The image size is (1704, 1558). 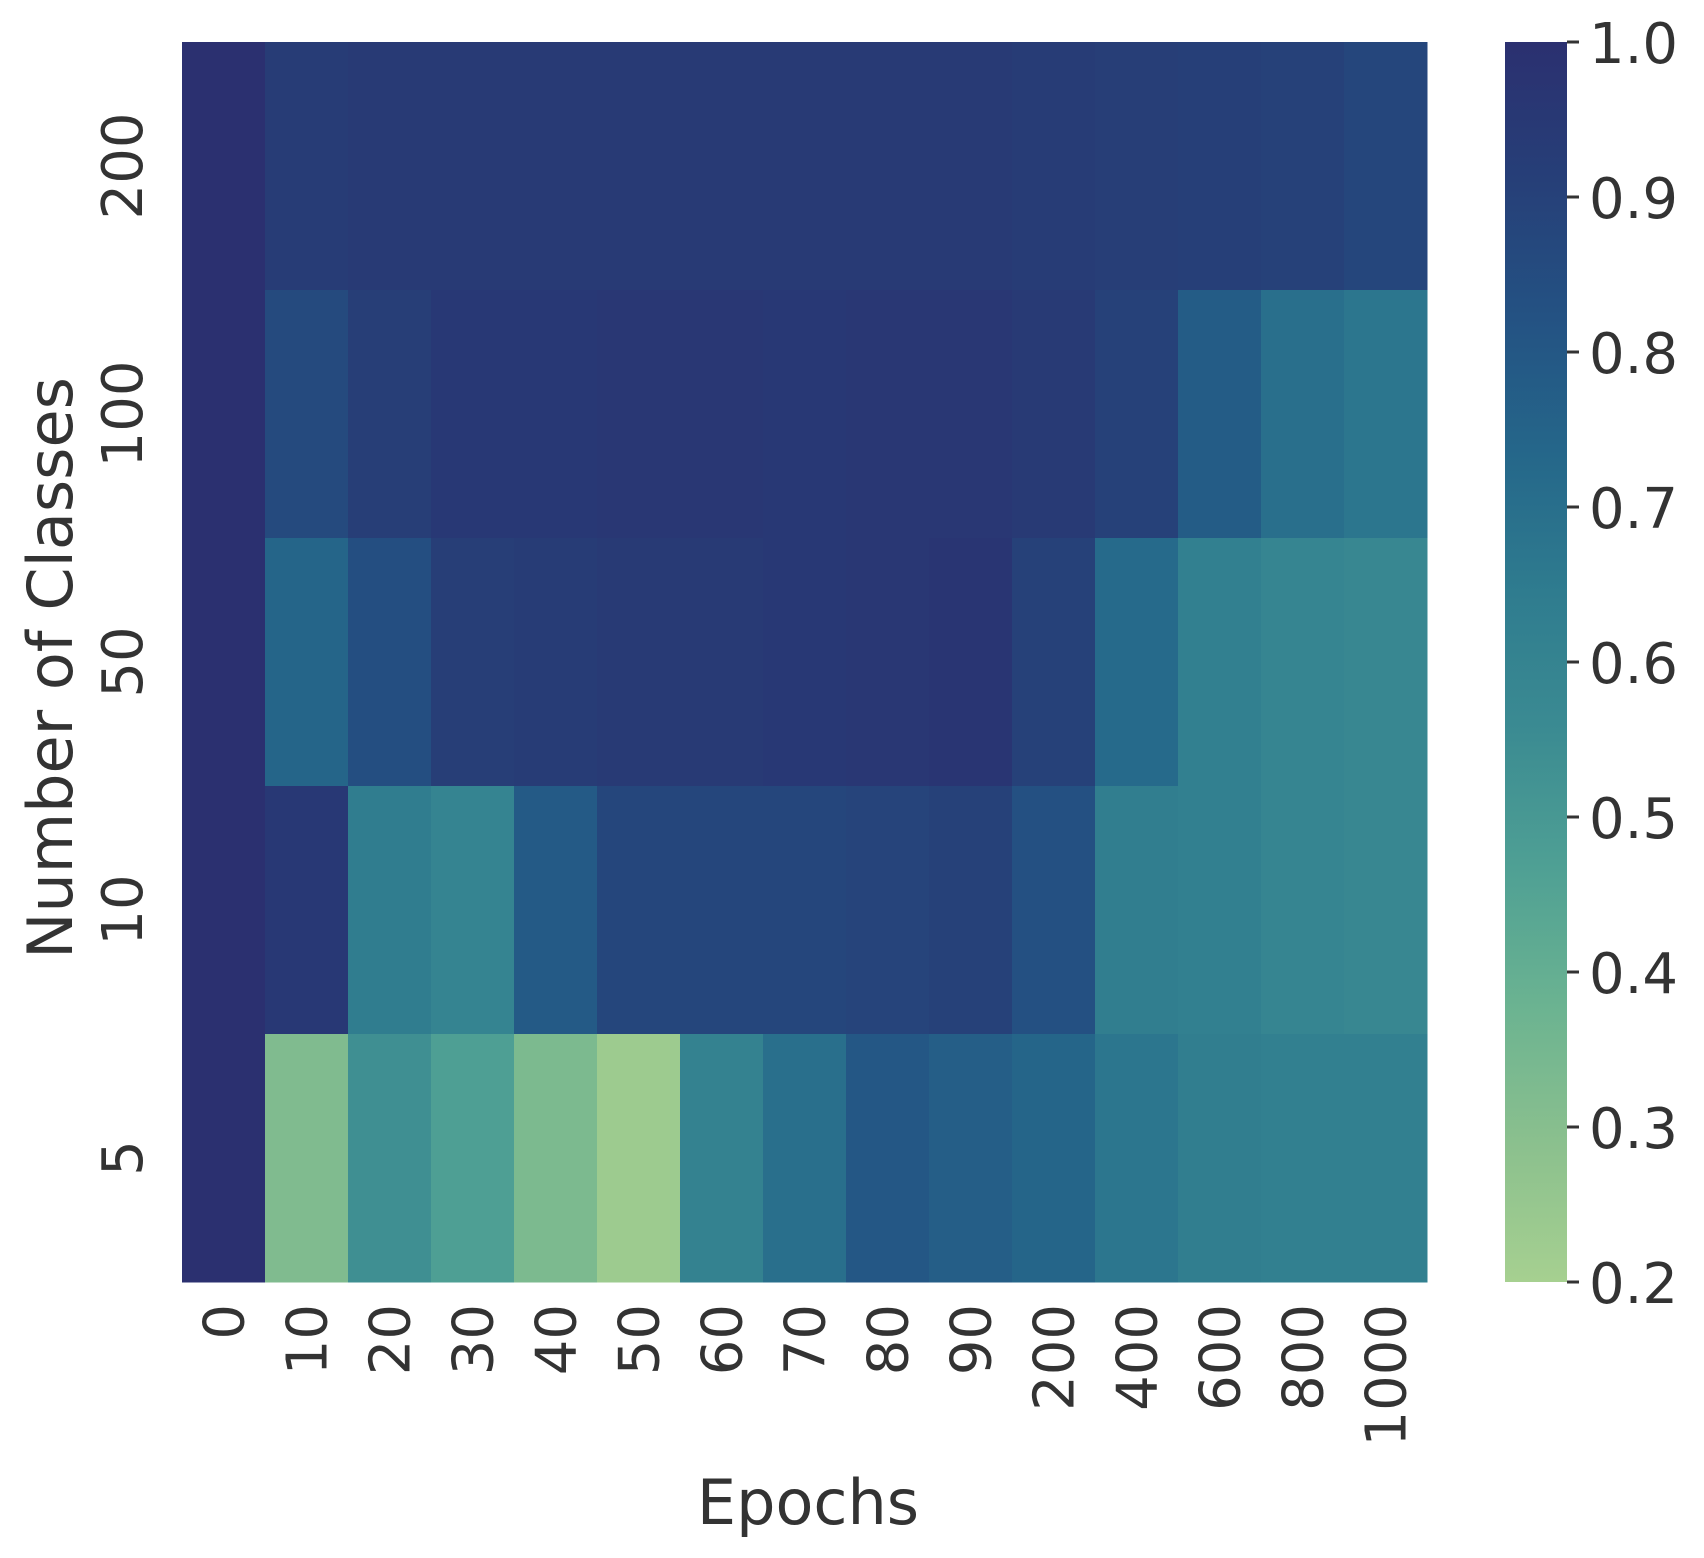 I want to click on colorbar, so click(x=1536, y=662).